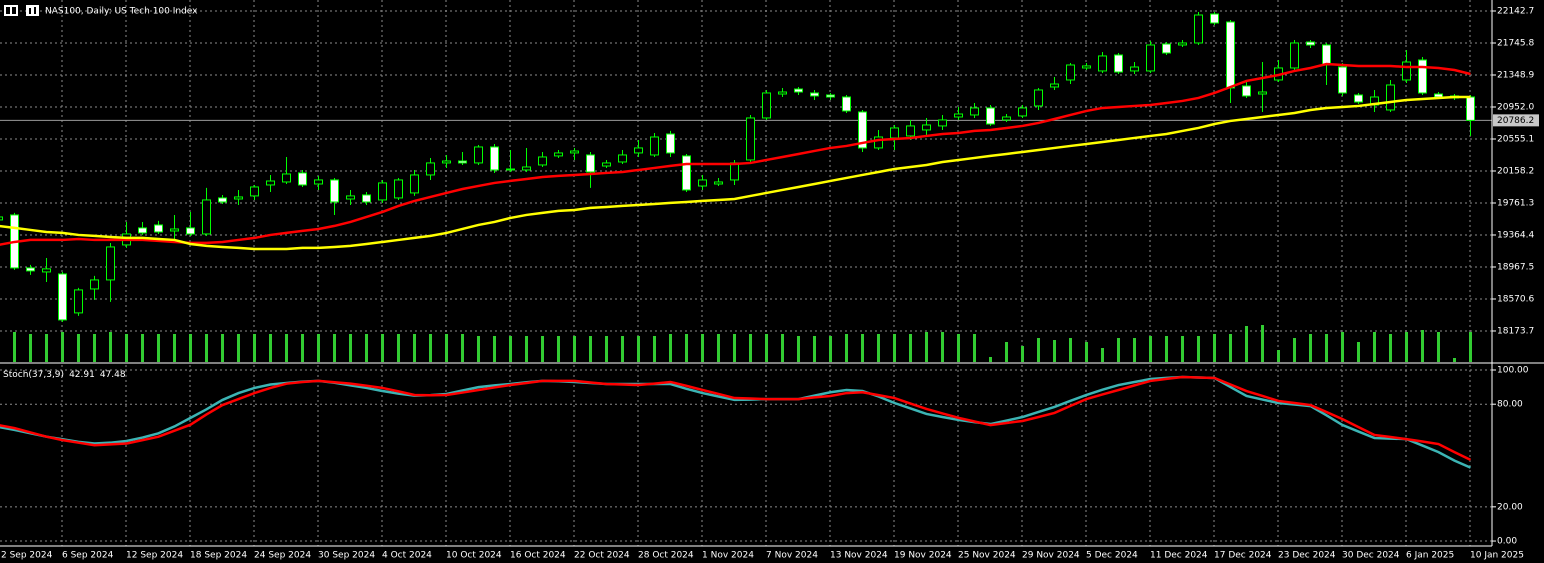 The width and height of the screenshot is (1544, 563). What do you see at coordinates (1179, 556) in the screenshot?
I see `x-tick-label: 11 Dec 2024` at bounding box center [1179, 556].